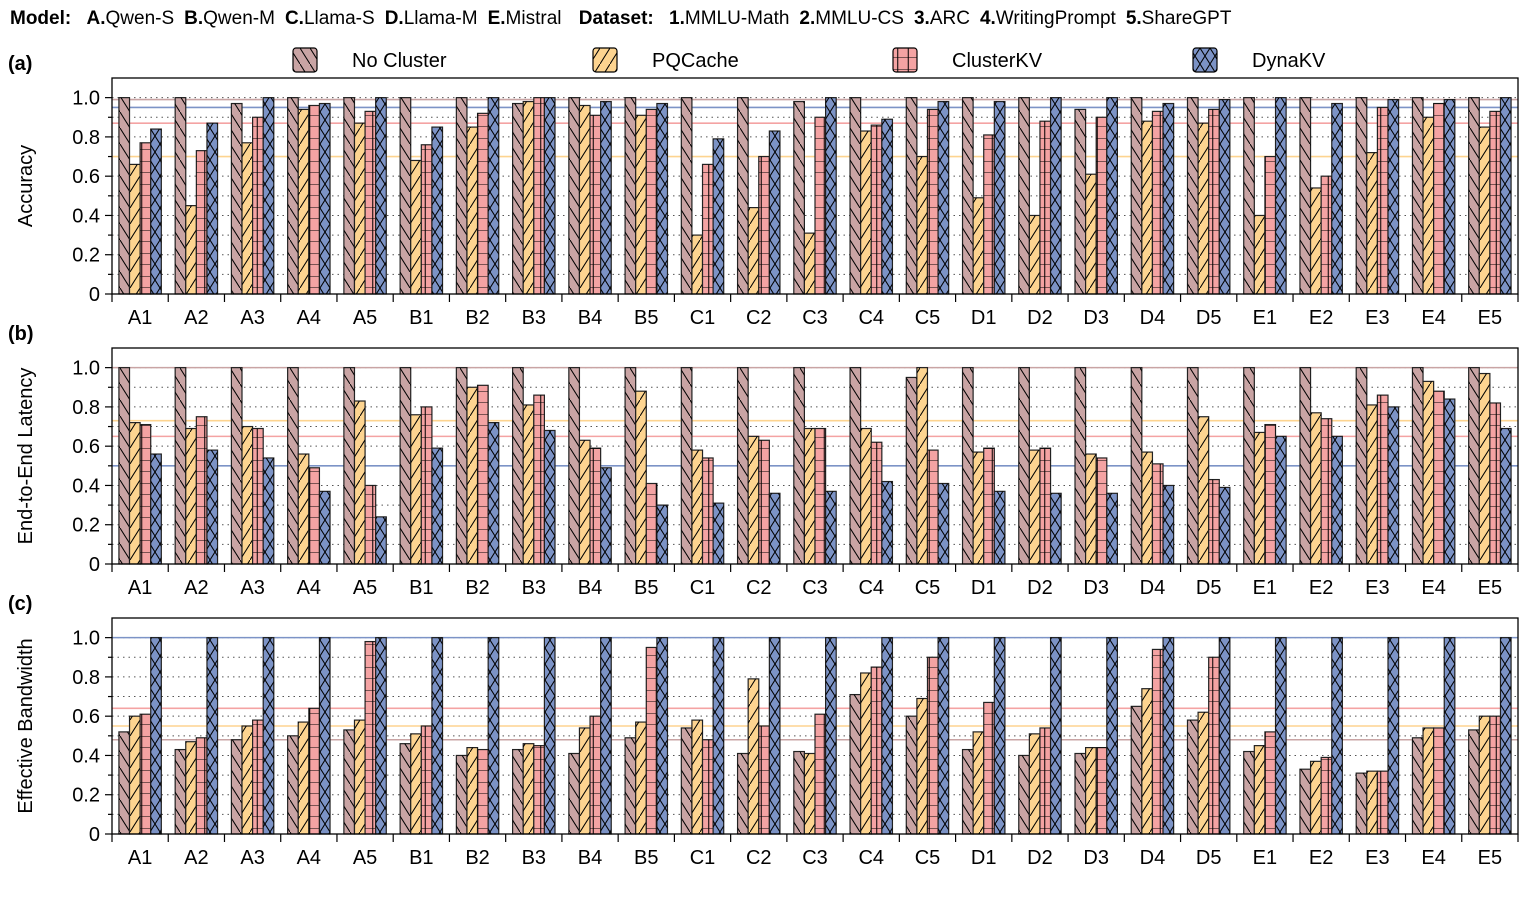 This screenshot has width=1527, height=914. What do you see at coordinates (984, 318) in the screenshot?
I see `x-tick-label: D1` at bounding box center [984, 318].